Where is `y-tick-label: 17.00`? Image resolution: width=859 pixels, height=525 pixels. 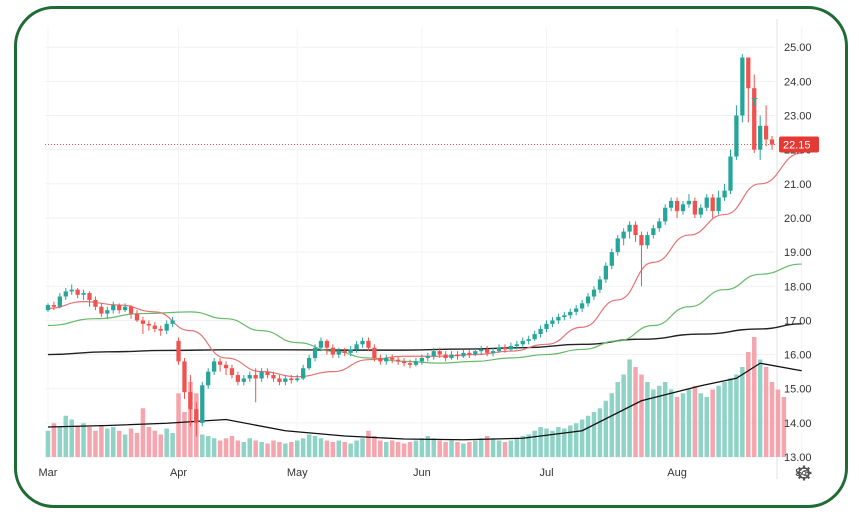
y-tick-label: 17.00 is located at coordinates (798, 321).